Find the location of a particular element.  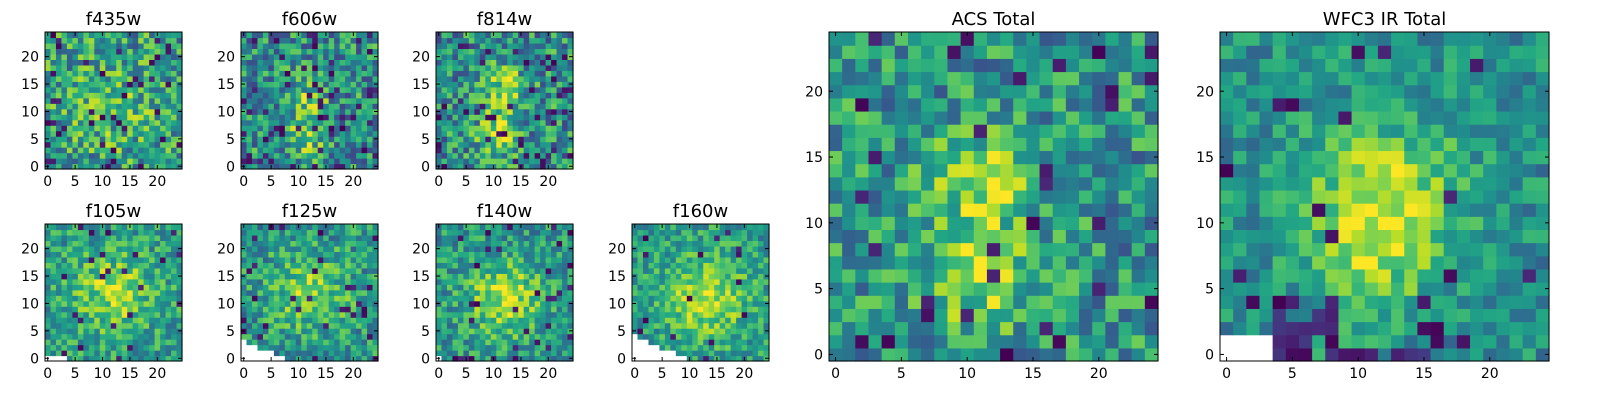

x-tick-label: 20 is located at coordinates (353, 182).